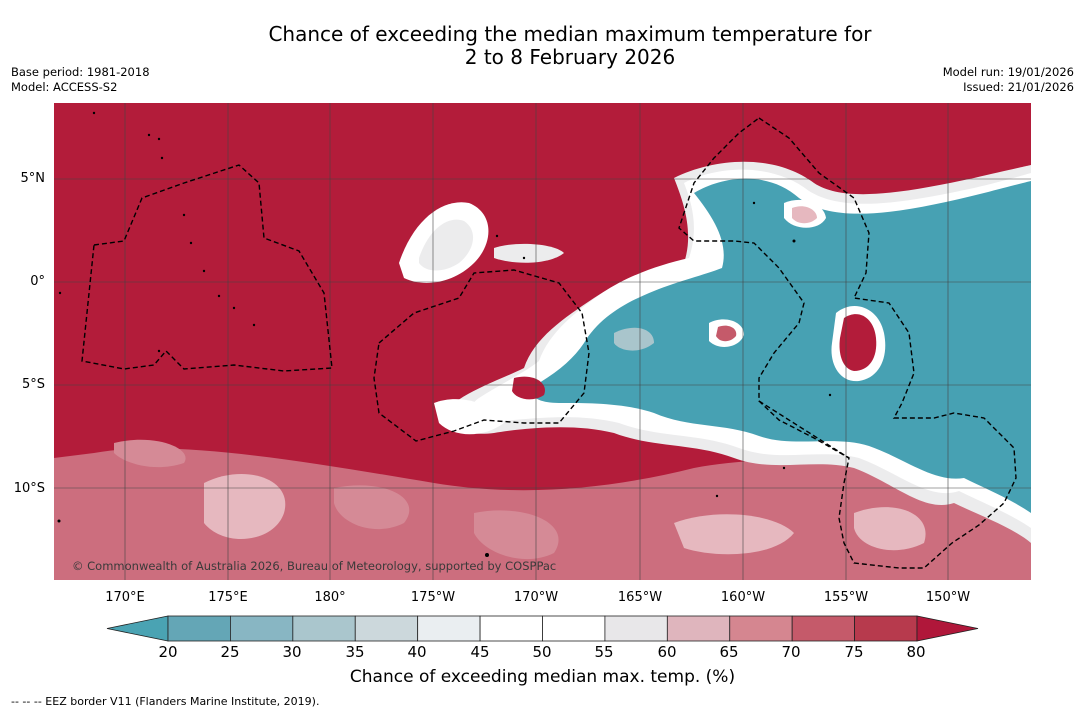  I want to click on issued-date: Issued: 21/01/2026, so click(1018, 87).